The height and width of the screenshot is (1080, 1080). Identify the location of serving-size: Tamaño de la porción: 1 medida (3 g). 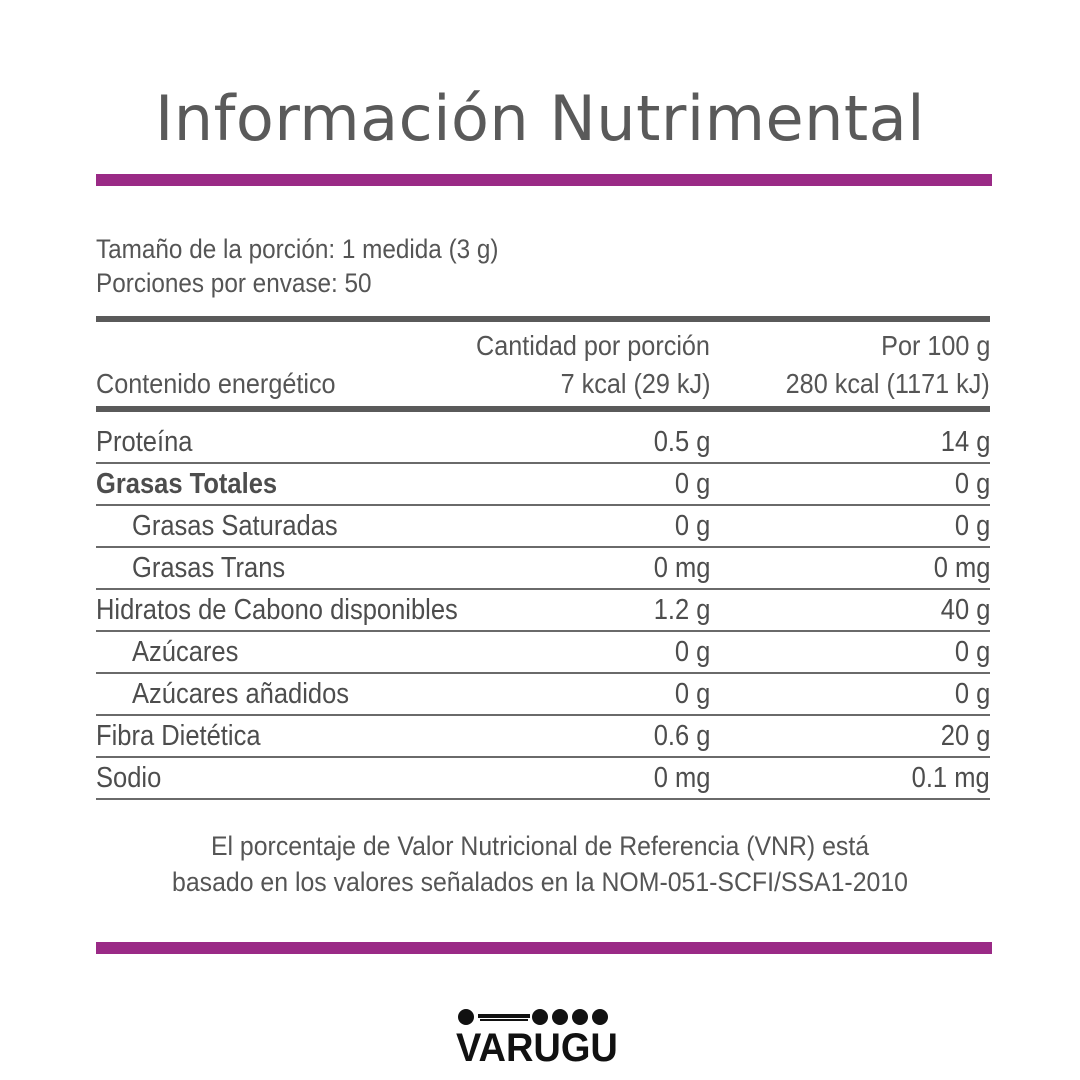
(297, 249).